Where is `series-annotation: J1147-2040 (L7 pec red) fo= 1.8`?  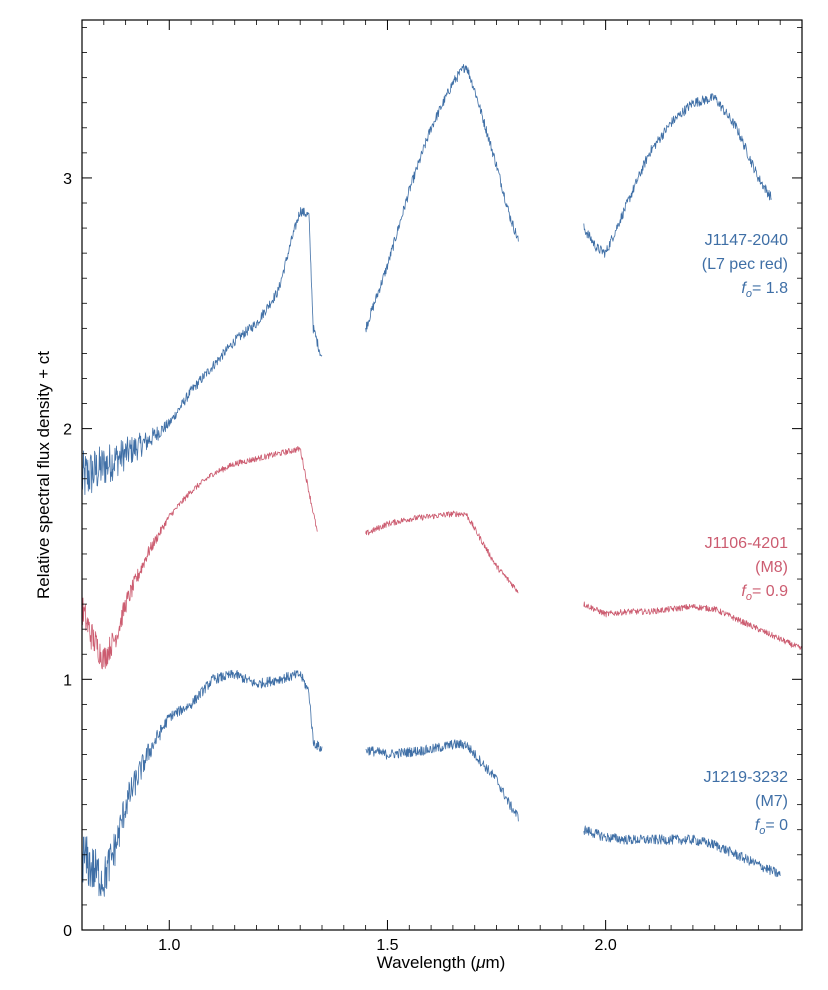 series-annotation: J1147-2040 (L7 pec red) fo= 1.8 is located at coordinates (745, 266).